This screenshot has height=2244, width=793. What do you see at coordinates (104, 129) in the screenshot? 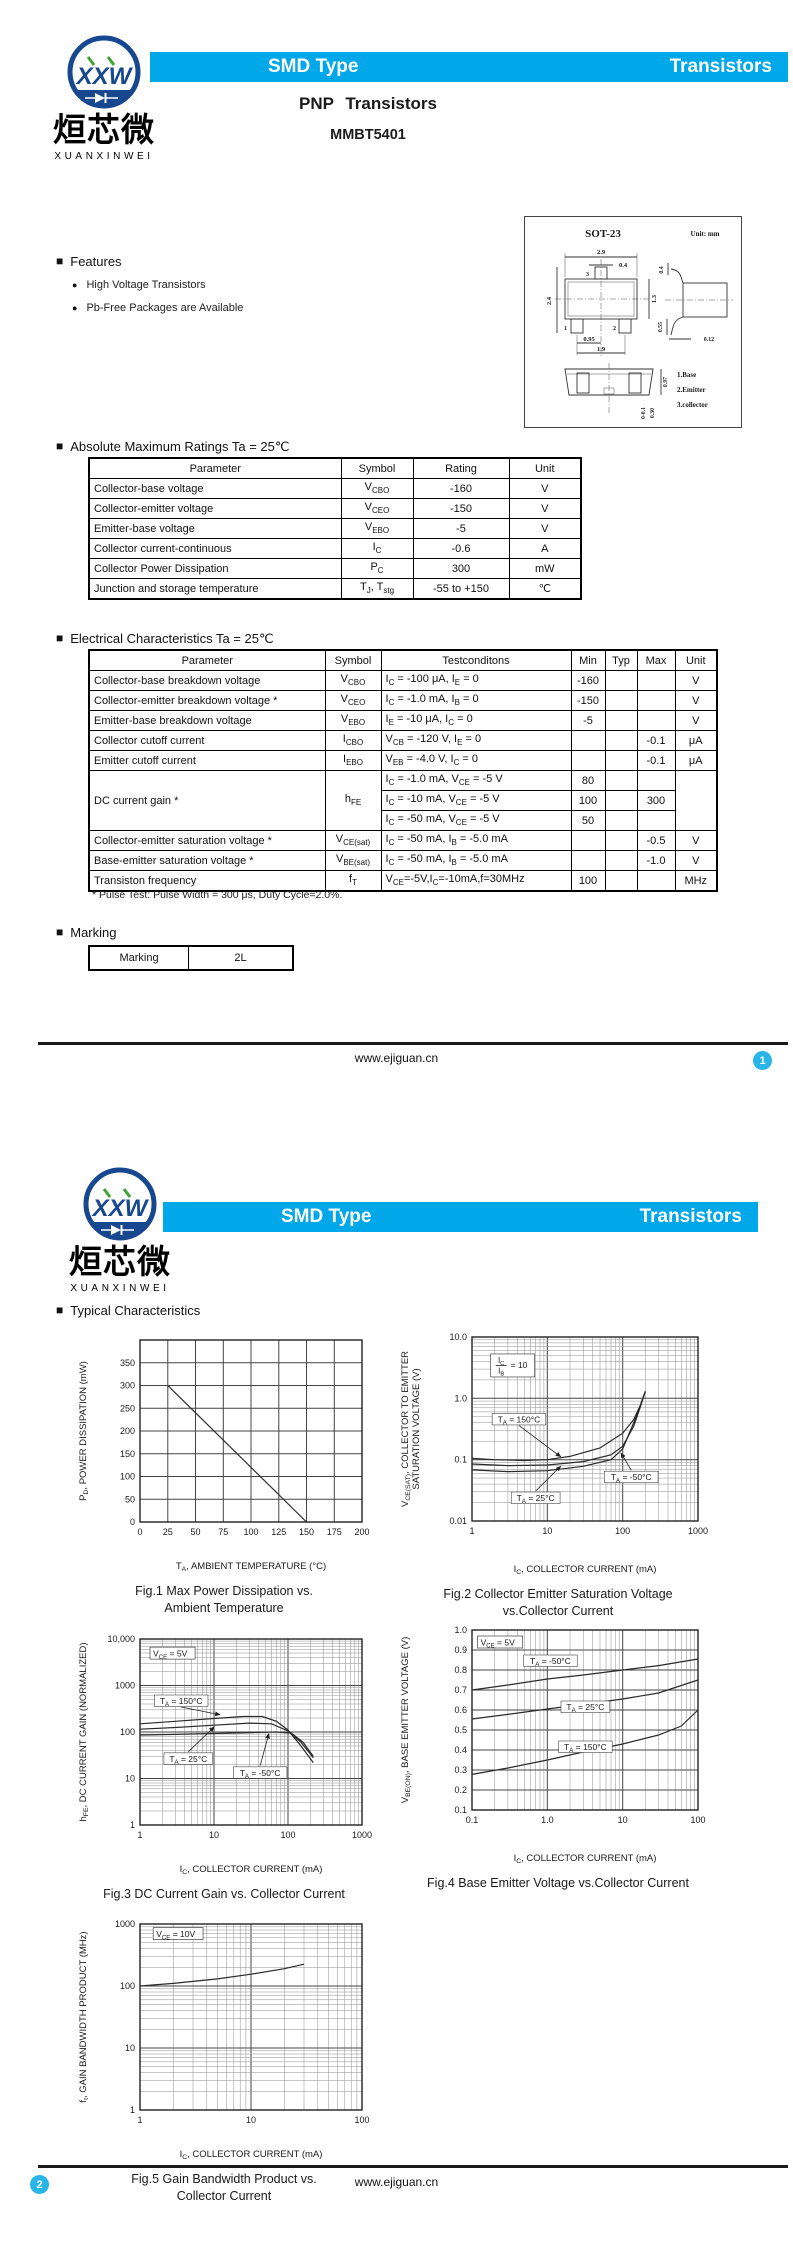
I see `brand-name-chinese: 烜芯微` at bounding box center [104, 129].